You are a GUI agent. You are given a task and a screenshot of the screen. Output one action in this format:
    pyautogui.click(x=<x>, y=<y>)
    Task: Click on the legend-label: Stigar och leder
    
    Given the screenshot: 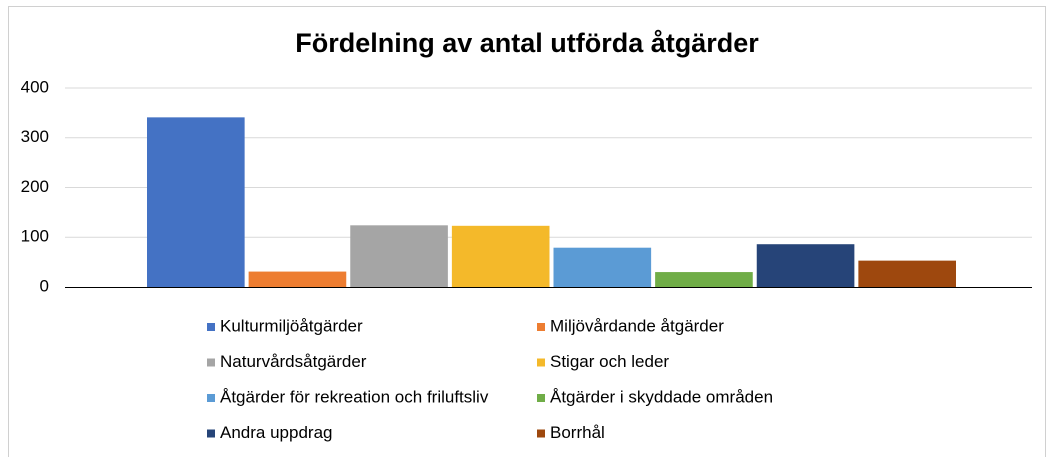 What is the action you would take?
    pyautogui.click(x=609, y=361)
    